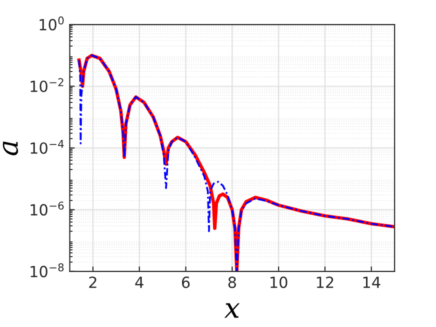  Describe the element at coordinates (279, 282) in the screenshot. I see `x-tick-label: 10` at that location.